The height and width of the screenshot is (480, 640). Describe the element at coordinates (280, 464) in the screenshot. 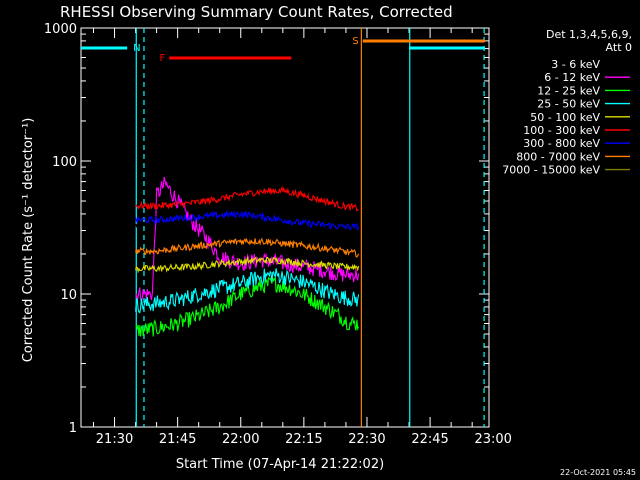

I see `x-axis-label: Start Time (07-Apr-14 21:22:02)` at that location.